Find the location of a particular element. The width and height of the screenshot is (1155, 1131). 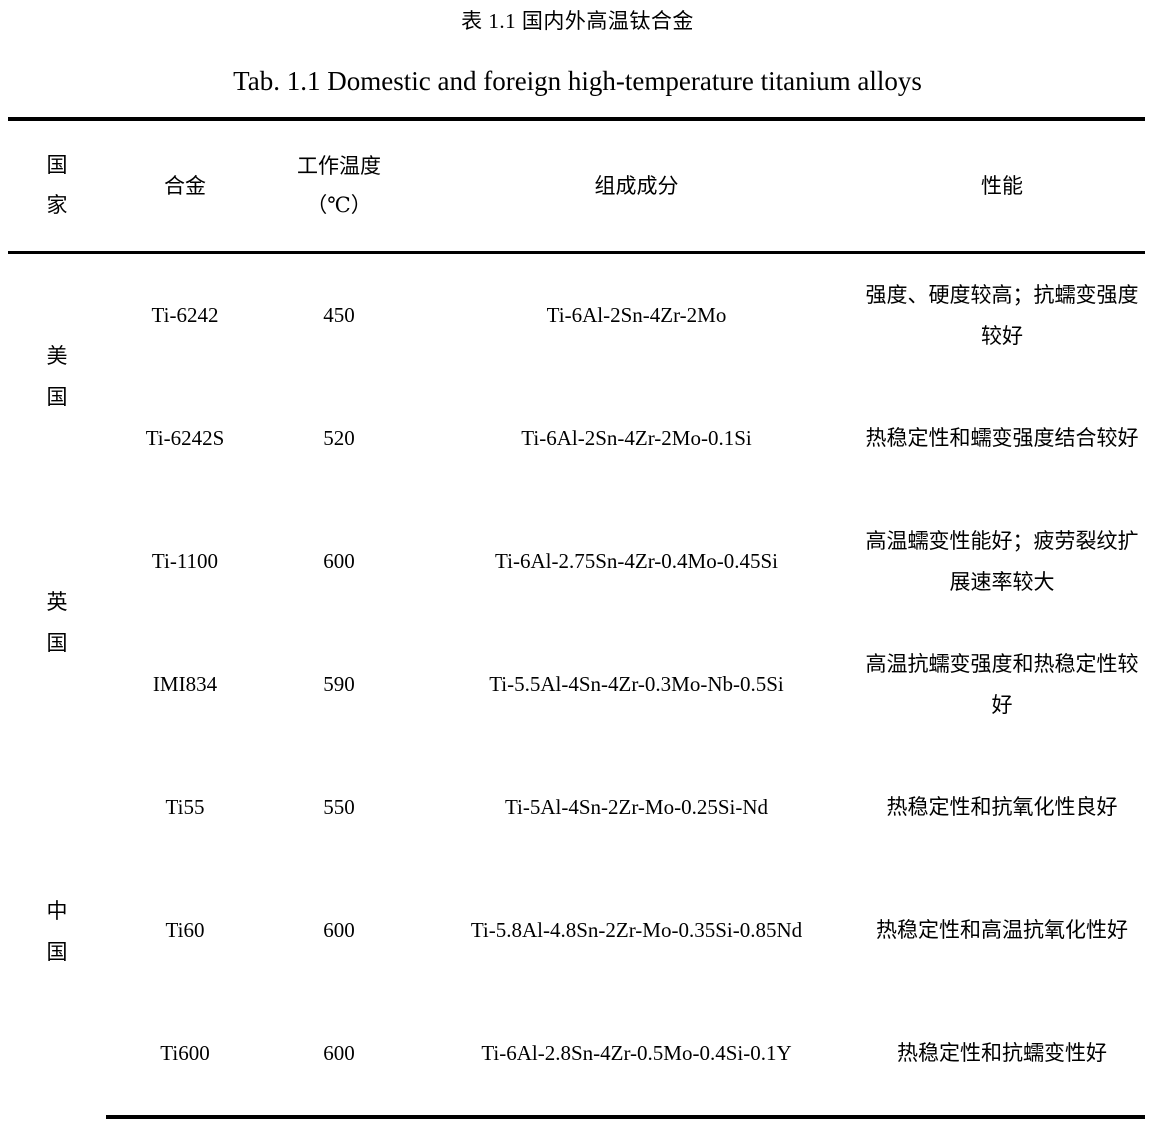

country-group-label-uk: 英国 is located at coordinates (57, 623).